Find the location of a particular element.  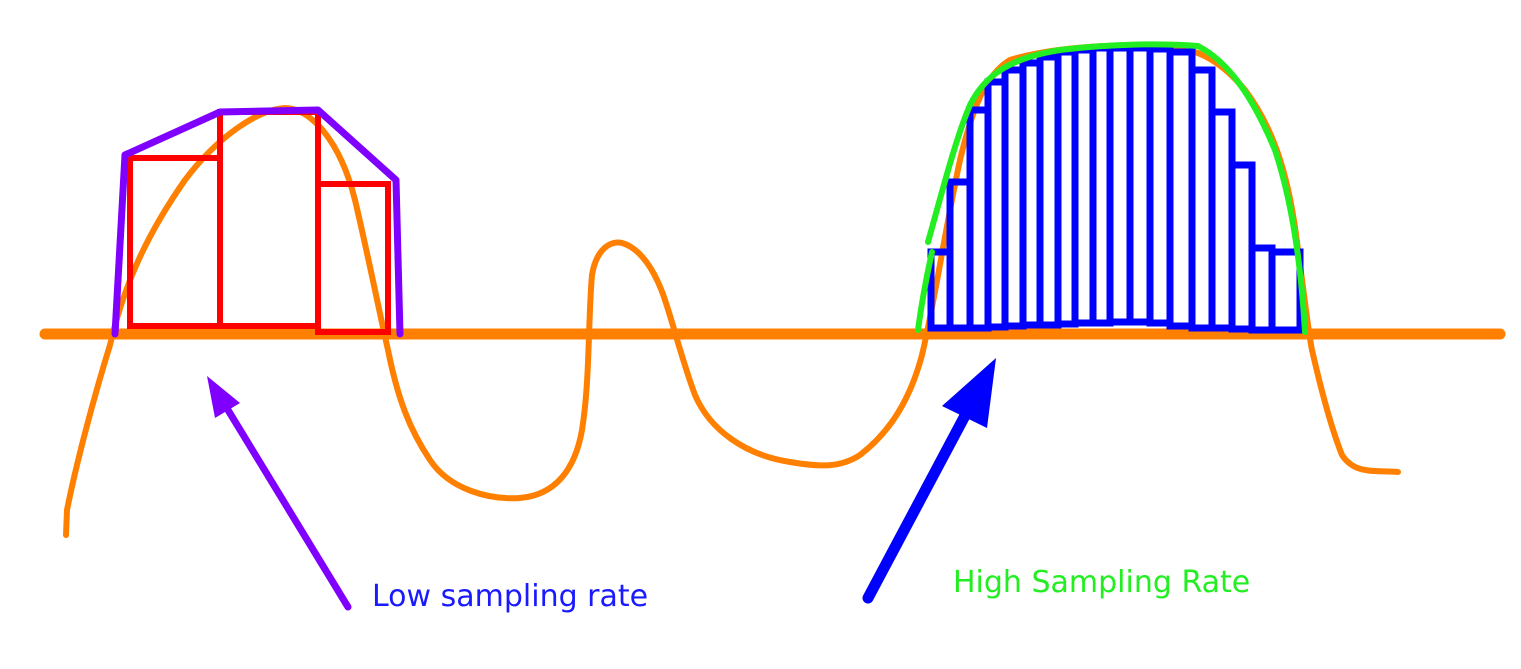

high-arrow-shaft is located at coordinates (918, 504).